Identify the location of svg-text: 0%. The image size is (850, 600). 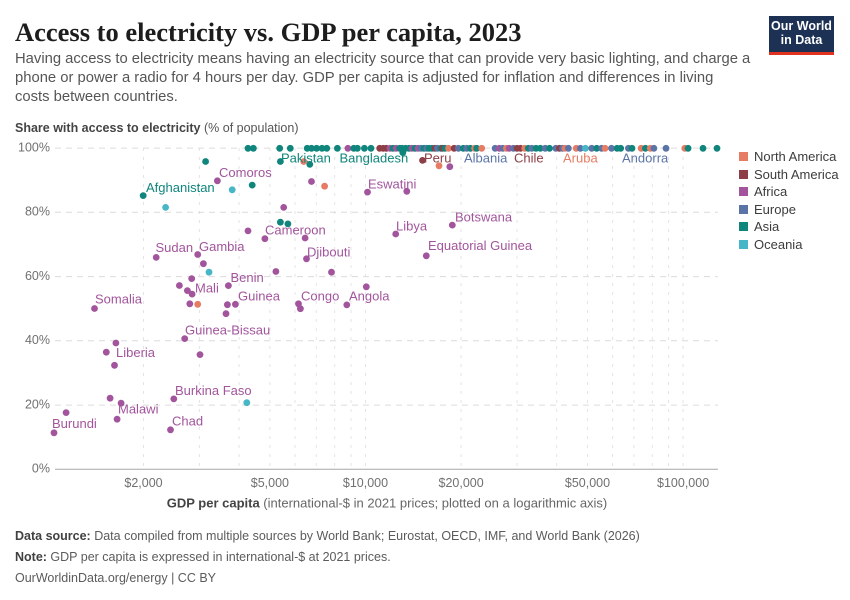
(41, 469).